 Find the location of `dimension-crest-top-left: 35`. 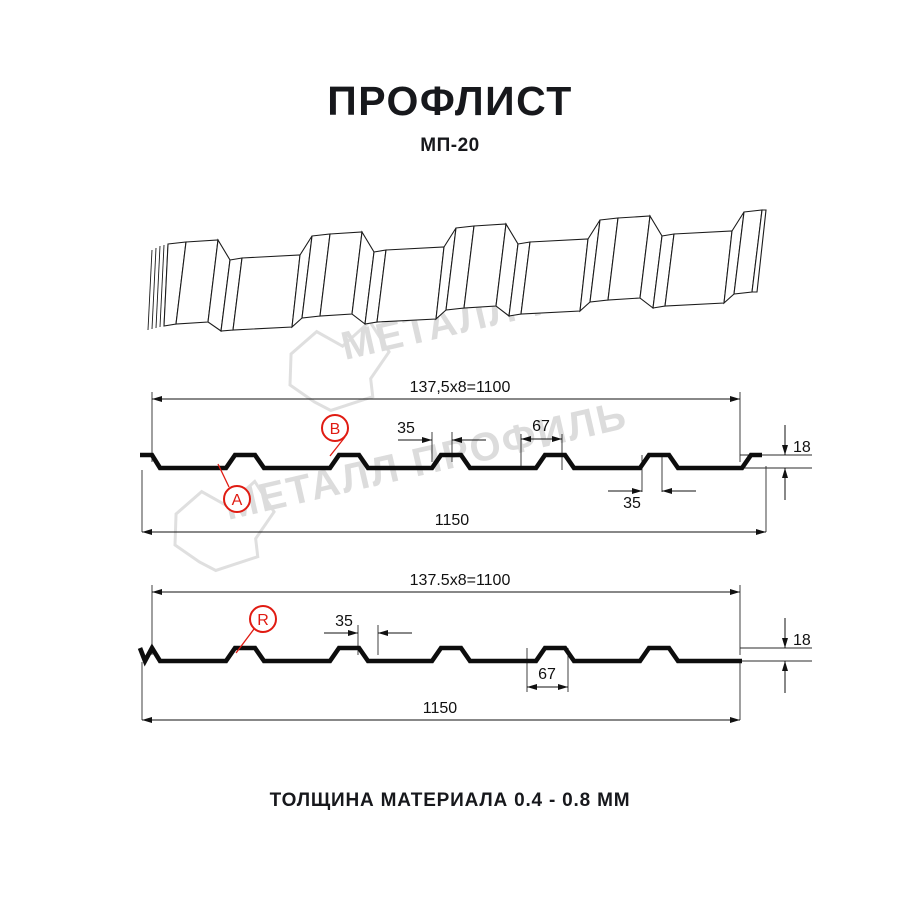

dimension-crest-top-left: 35 is located at coordinates (441, 441).